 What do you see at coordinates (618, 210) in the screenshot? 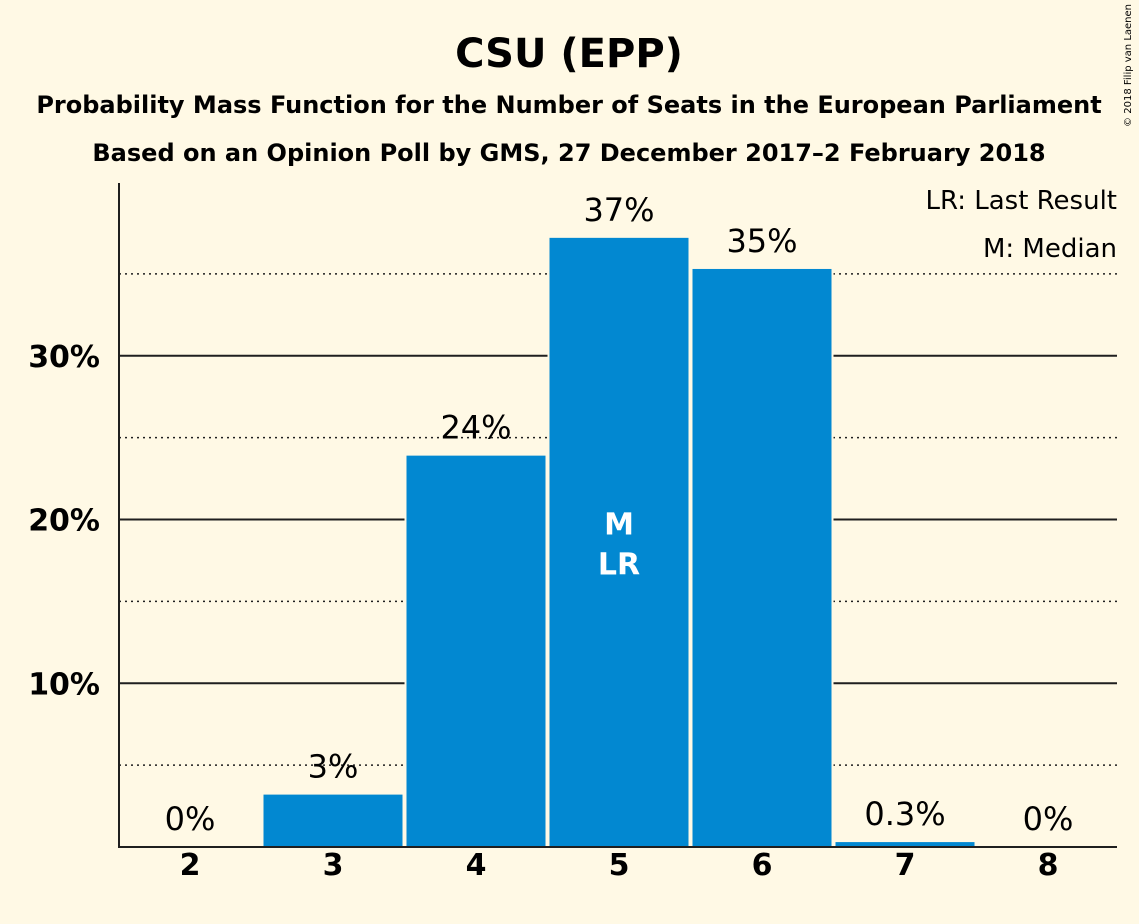
I see `bar-value-label: 37%` at bounding box center [618, 210].